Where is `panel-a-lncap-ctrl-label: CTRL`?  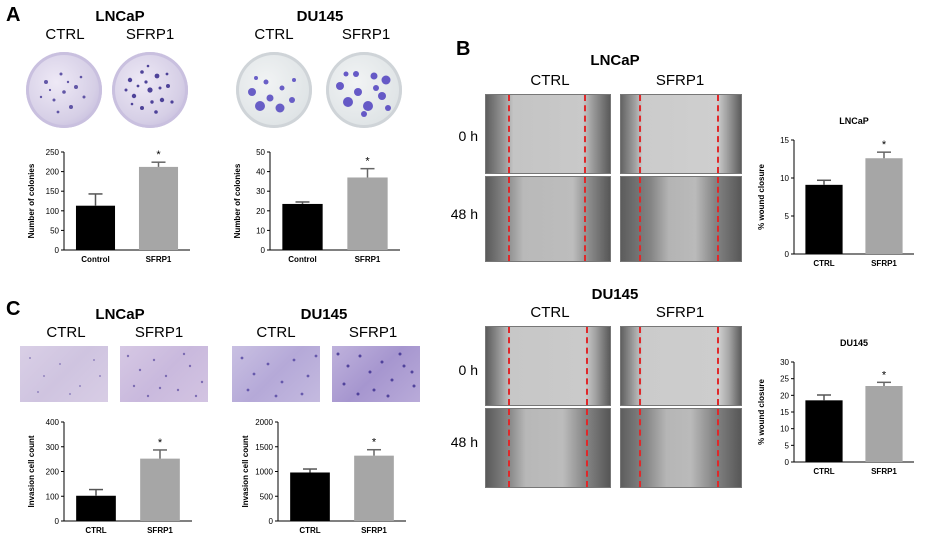 panel-a-lncap-ctrl-label: CTRL is located at coordinates (65, 34).